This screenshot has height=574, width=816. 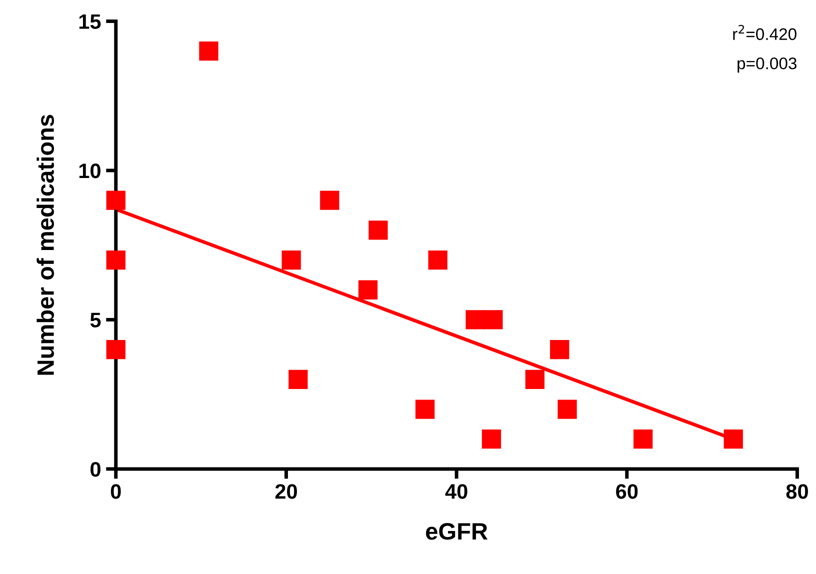 What do you see at coordinates (627, 491) in the screenshot?
I see `x-tick-label: 60` at bounding box center [627, 491].